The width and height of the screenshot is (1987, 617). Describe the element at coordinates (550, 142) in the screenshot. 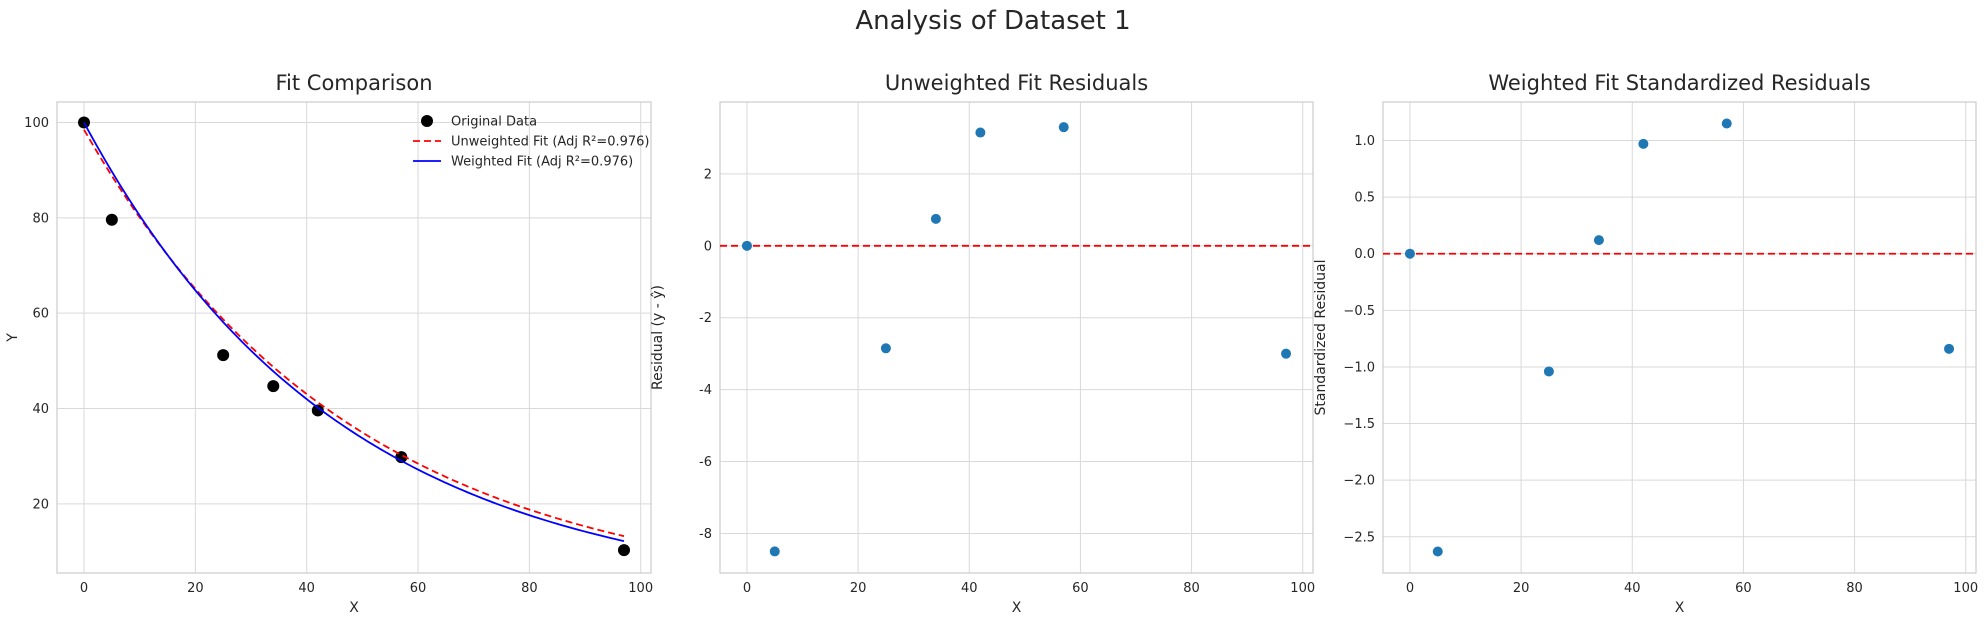

I see `legend-entry: Unweighted Fit (Adj R²=0.976)` at that location.